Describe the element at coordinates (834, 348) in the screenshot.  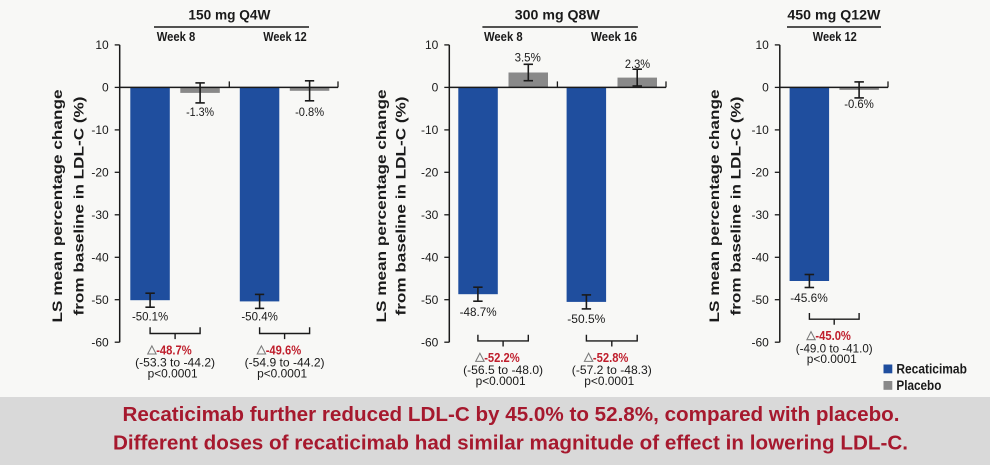
I see `svg-text: (-49.0 to -41.0)` at that location.